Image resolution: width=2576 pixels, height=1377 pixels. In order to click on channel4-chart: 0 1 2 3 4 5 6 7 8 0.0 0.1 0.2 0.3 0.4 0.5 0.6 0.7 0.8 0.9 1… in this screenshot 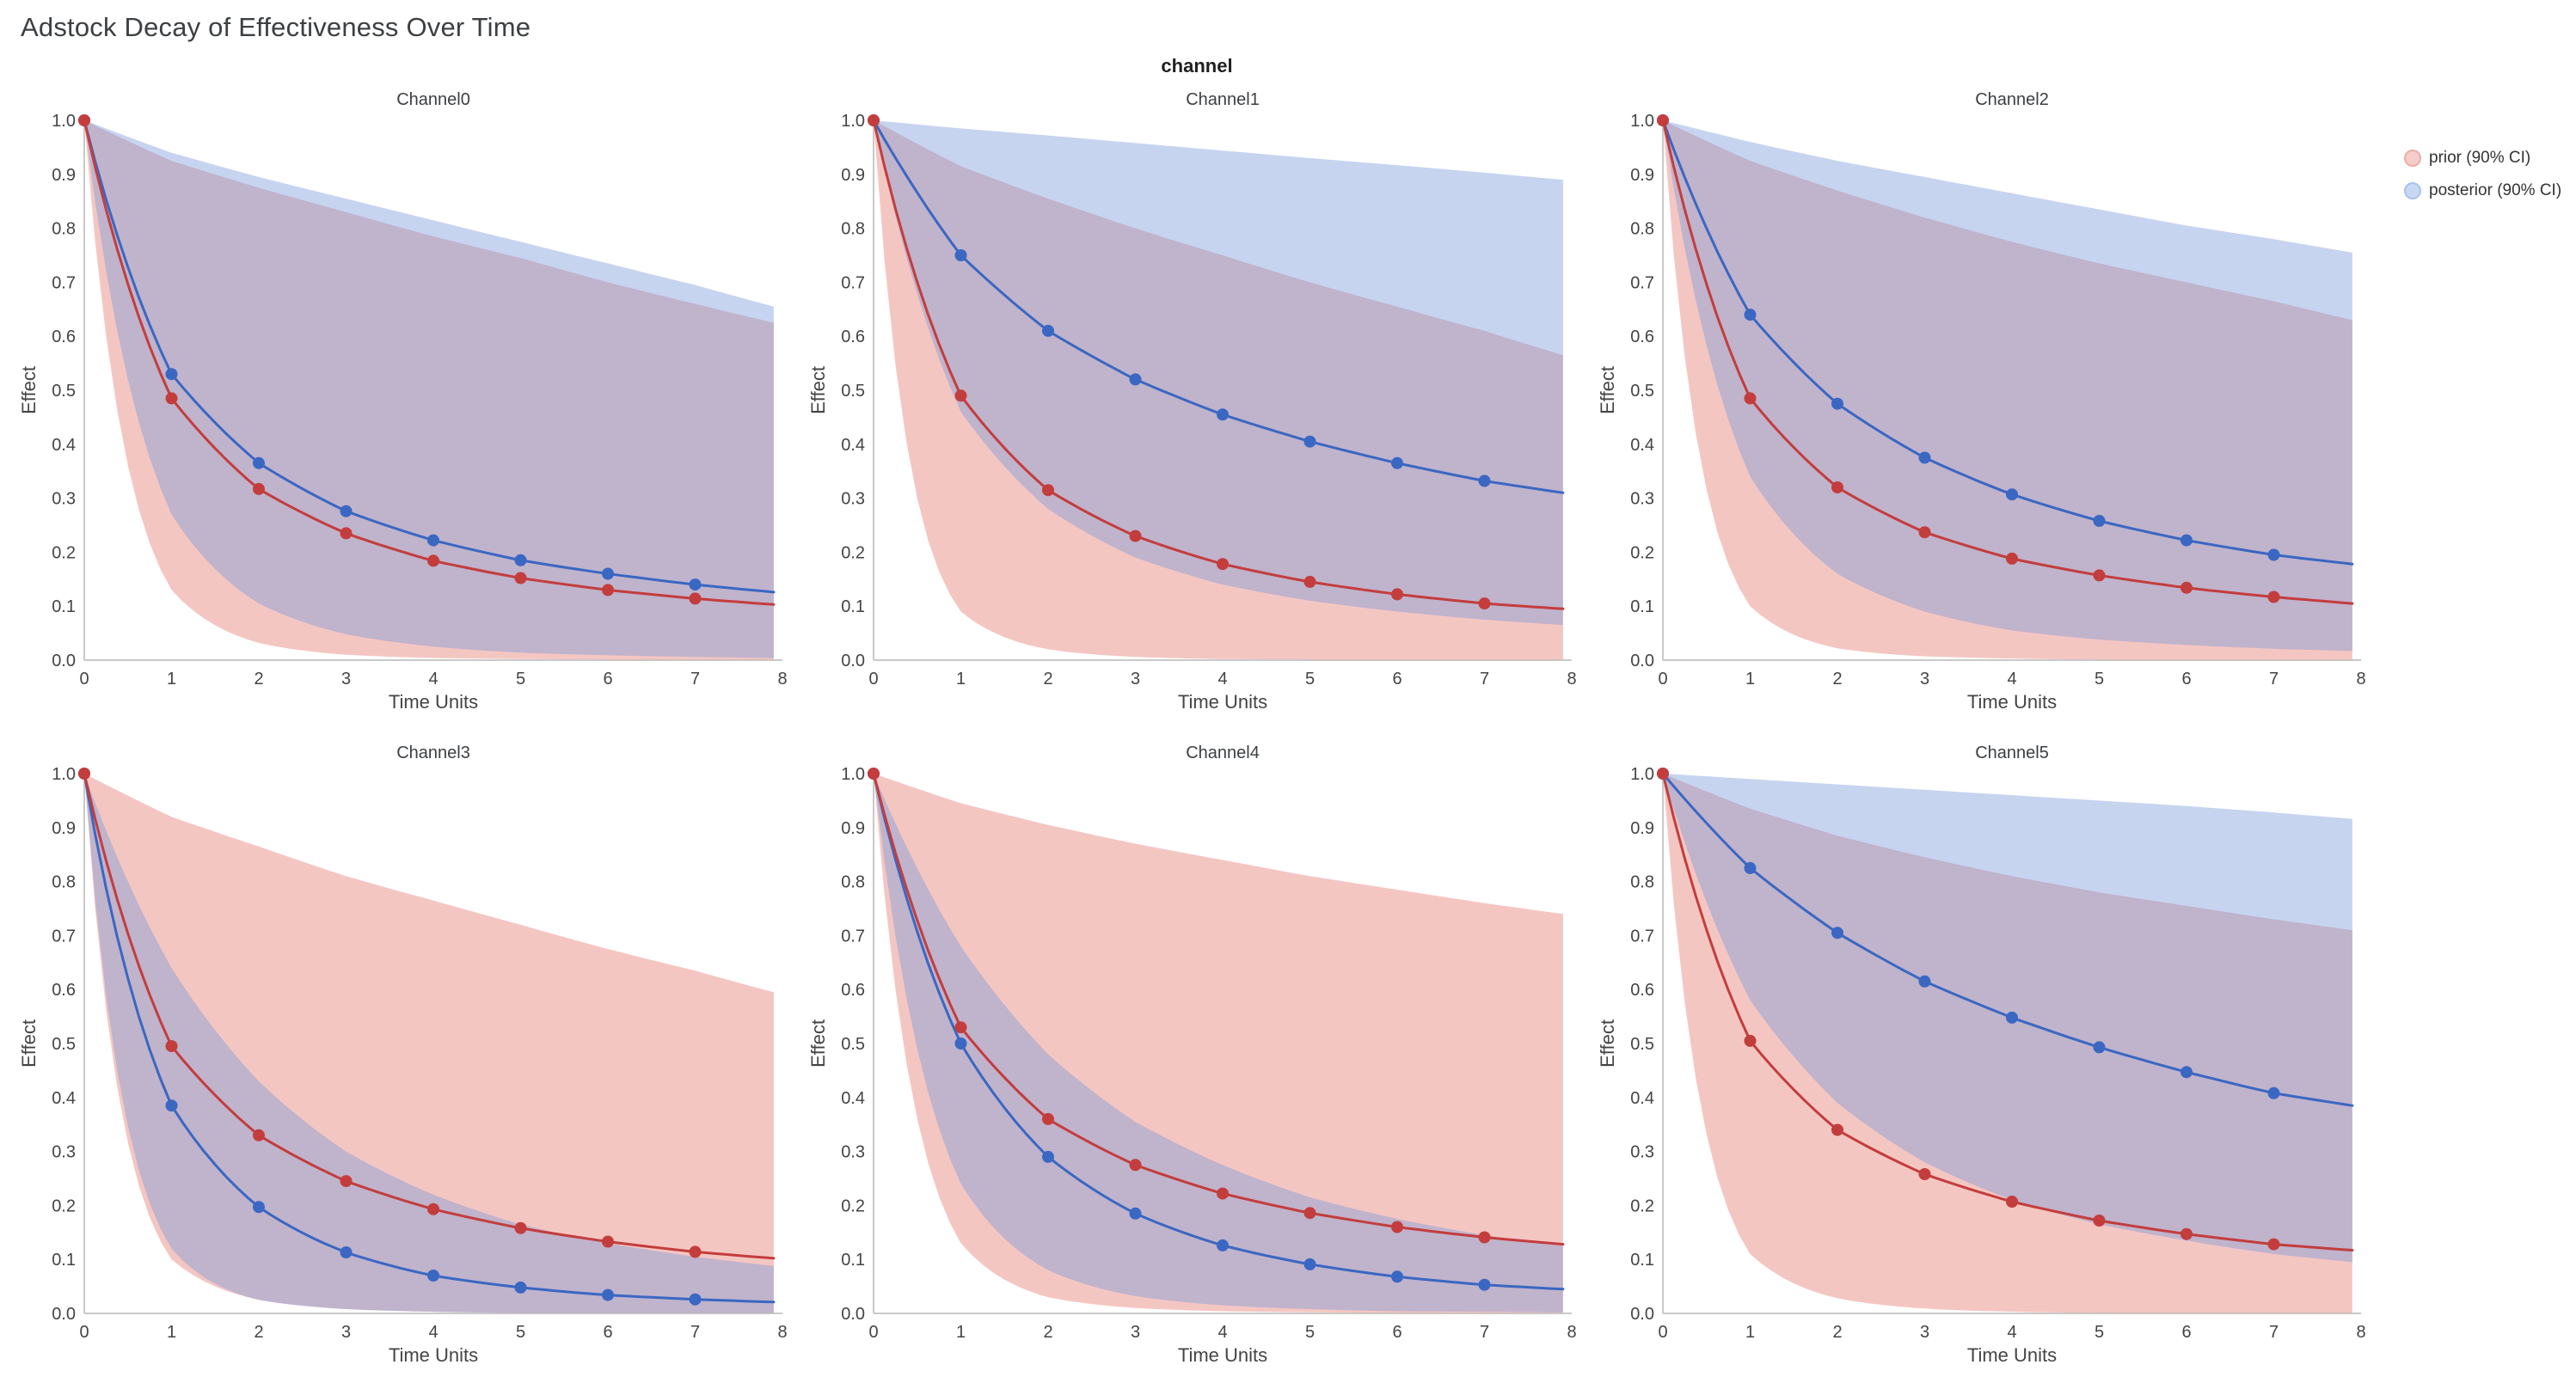, I will do `click(1192, 1055)`.